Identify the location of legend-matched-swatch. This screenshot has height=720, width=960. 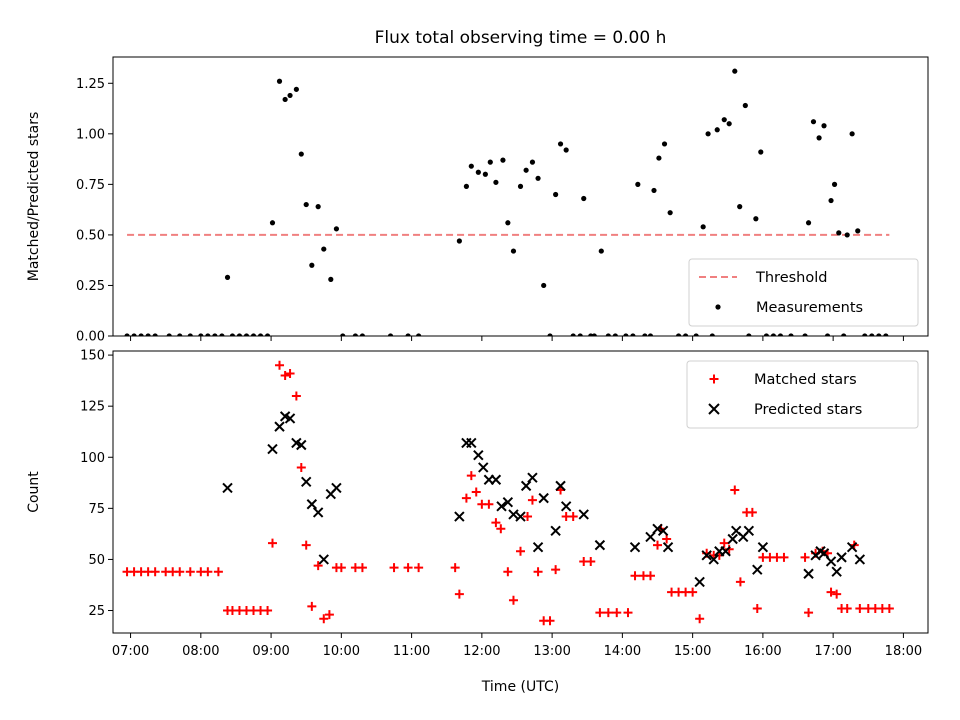
(714, 379).